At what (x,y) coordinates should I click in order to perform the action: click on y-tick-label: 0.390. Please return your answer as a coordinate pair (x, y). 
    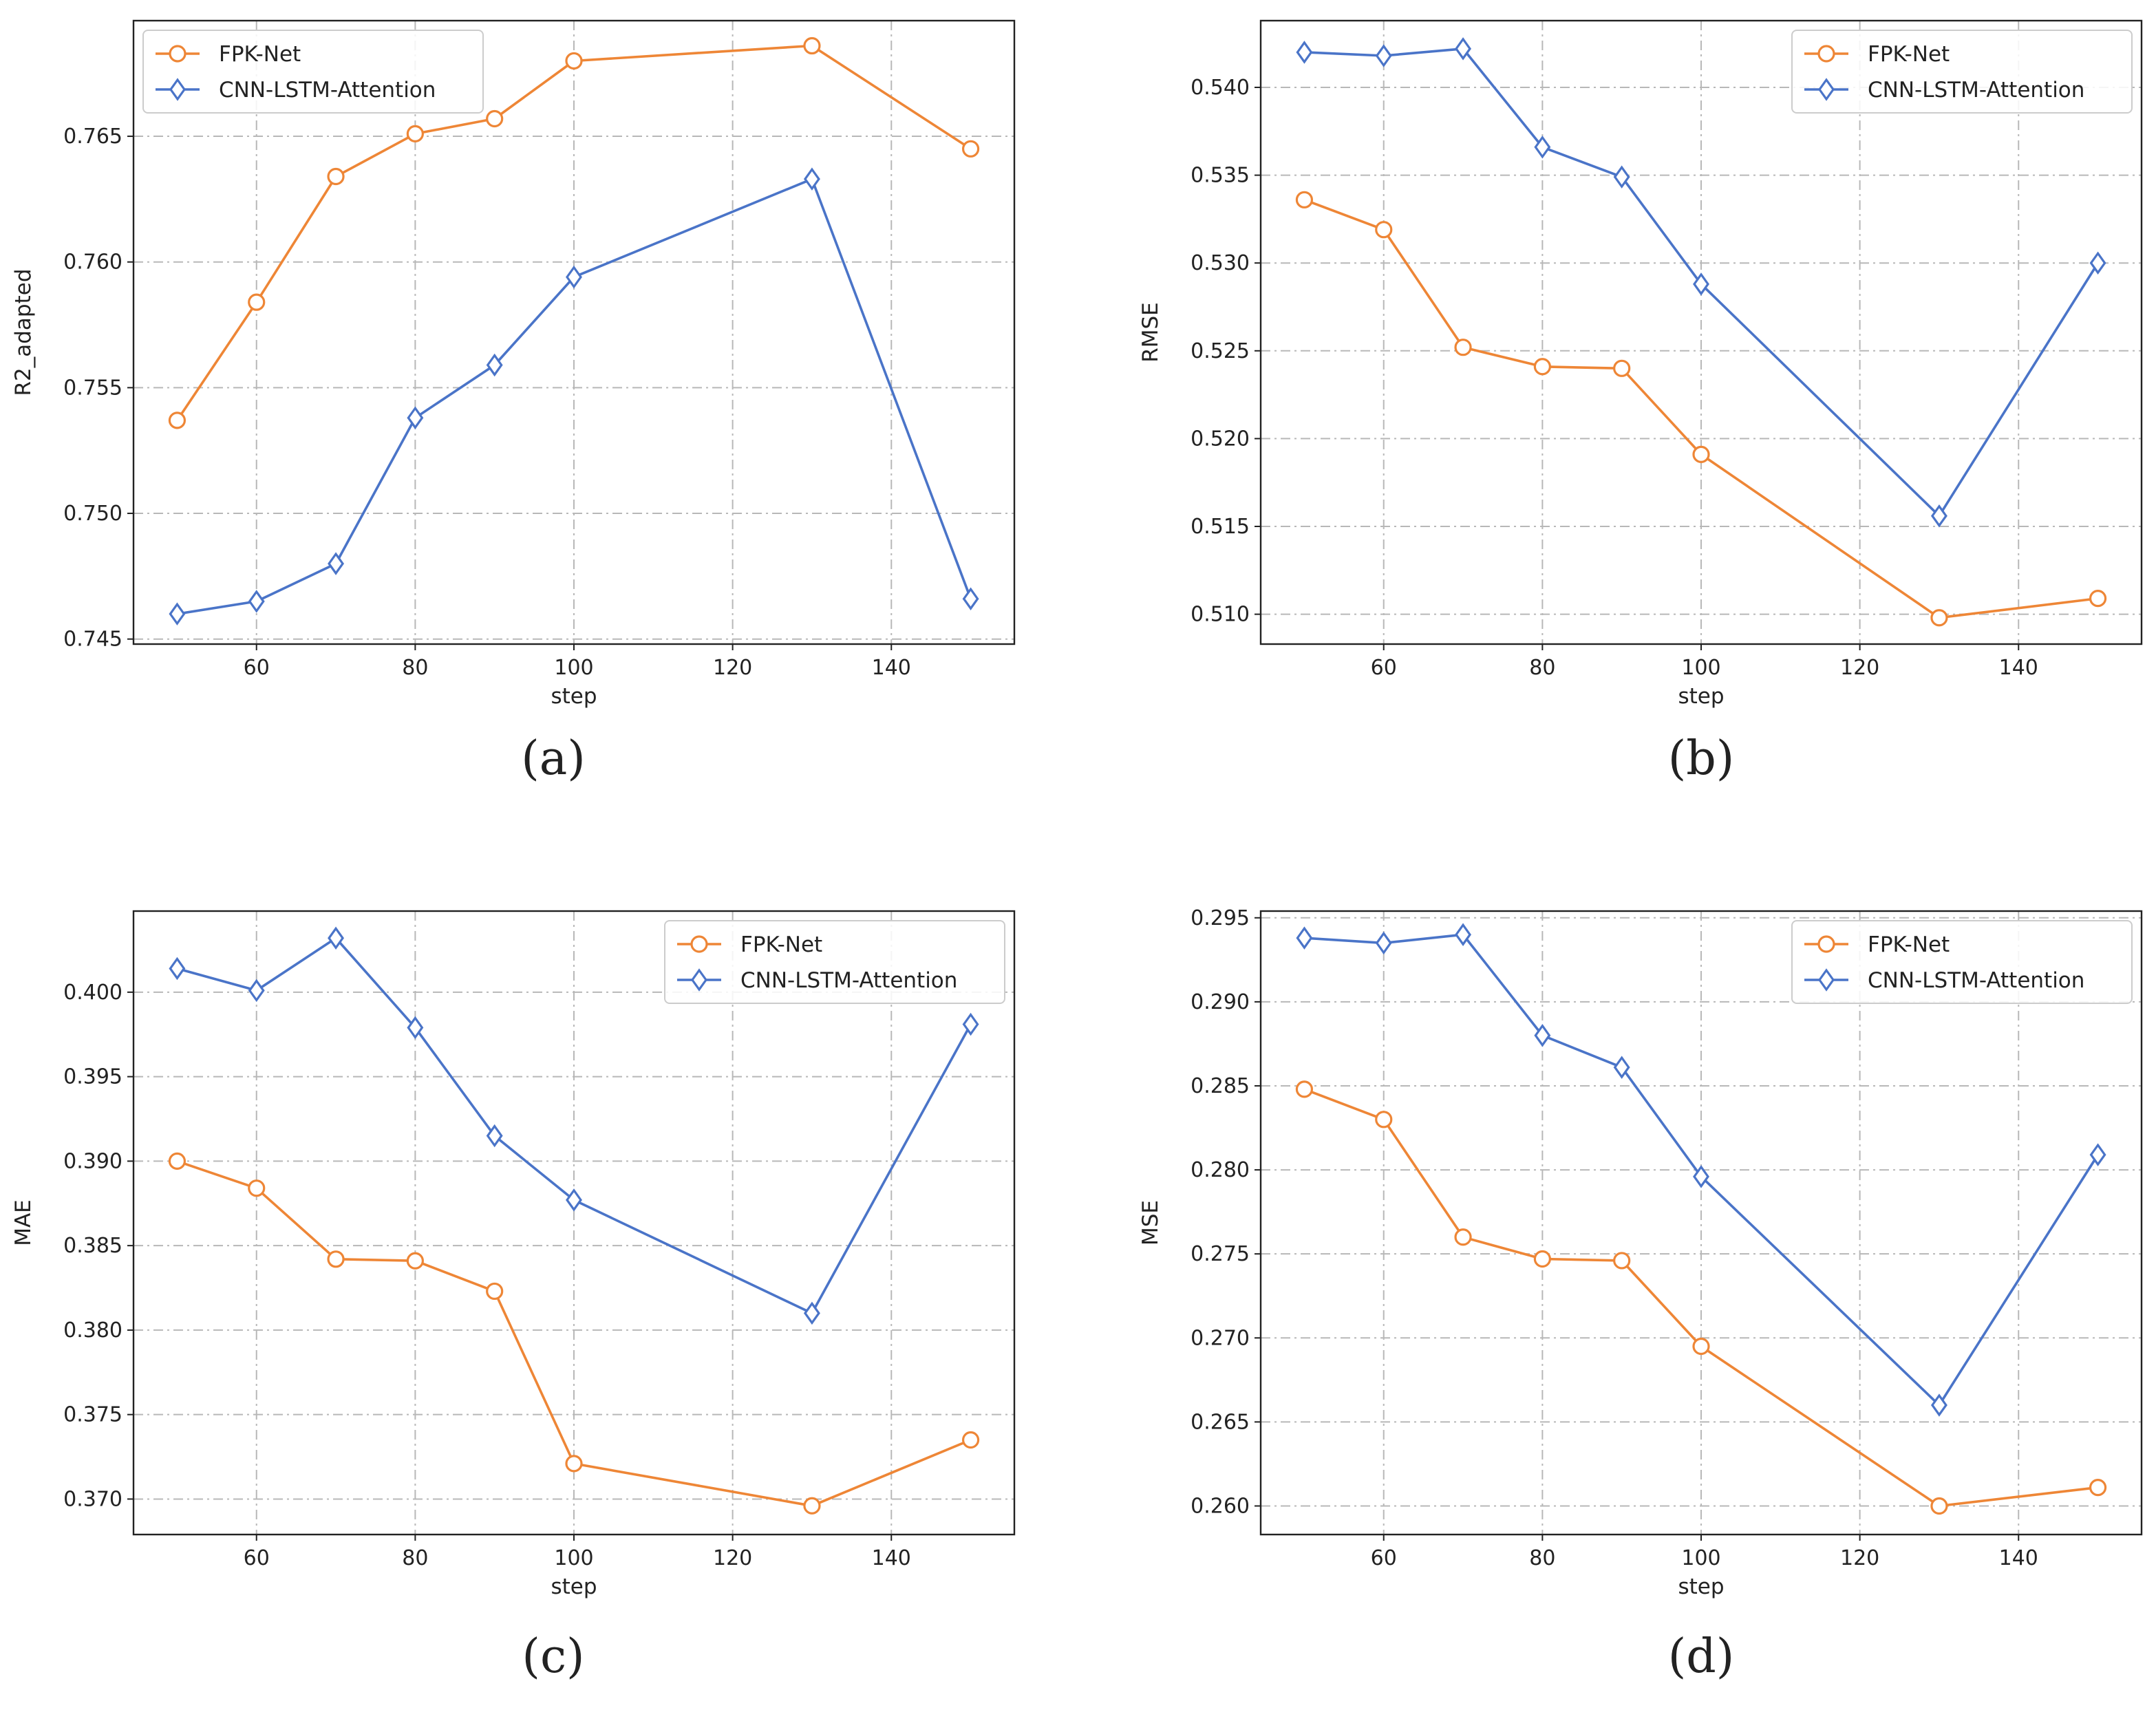
    Looking at the image, I should click on (92, 1161).